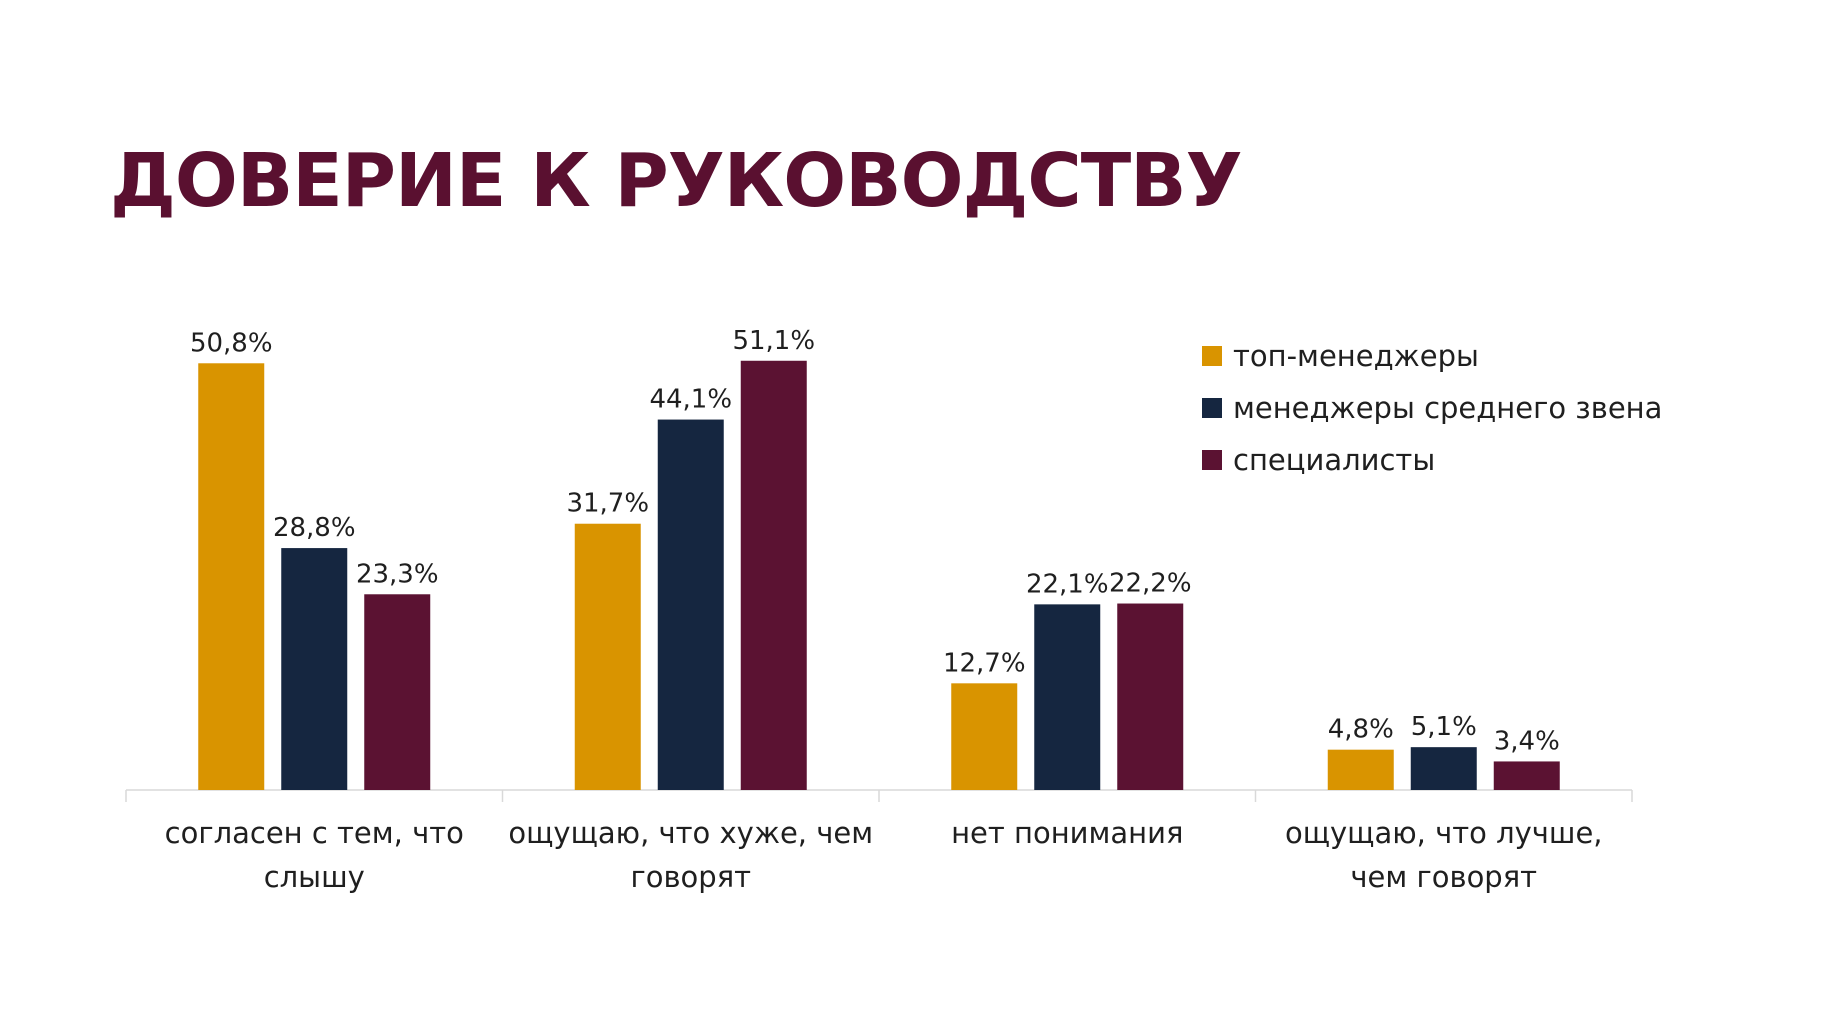 This screenshot has width=1821, height=1024. Describe the element at coordinates (314, 833) in the screenshot. I see `category-label: согласен с тем, что` at that location.